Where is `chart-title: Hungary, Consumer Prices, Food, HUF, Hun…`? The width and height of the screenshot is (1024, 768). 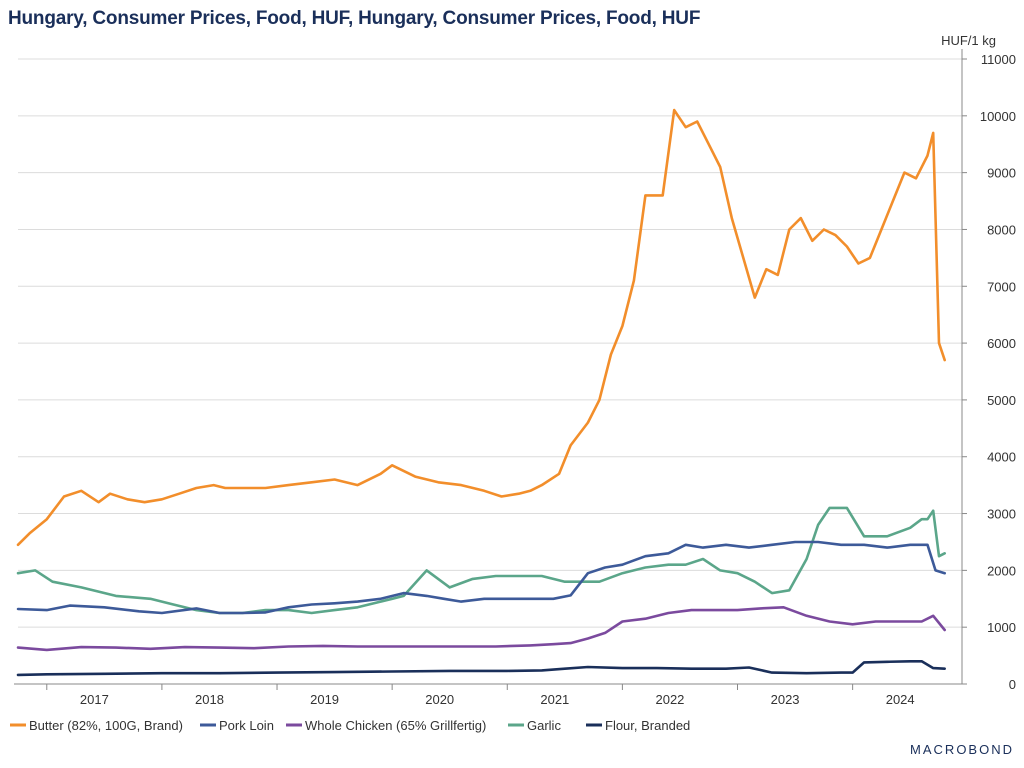
chart-title: Hungary, Consumer Prices, Food, HUF, Hun… is located at coordinates (354, 18).